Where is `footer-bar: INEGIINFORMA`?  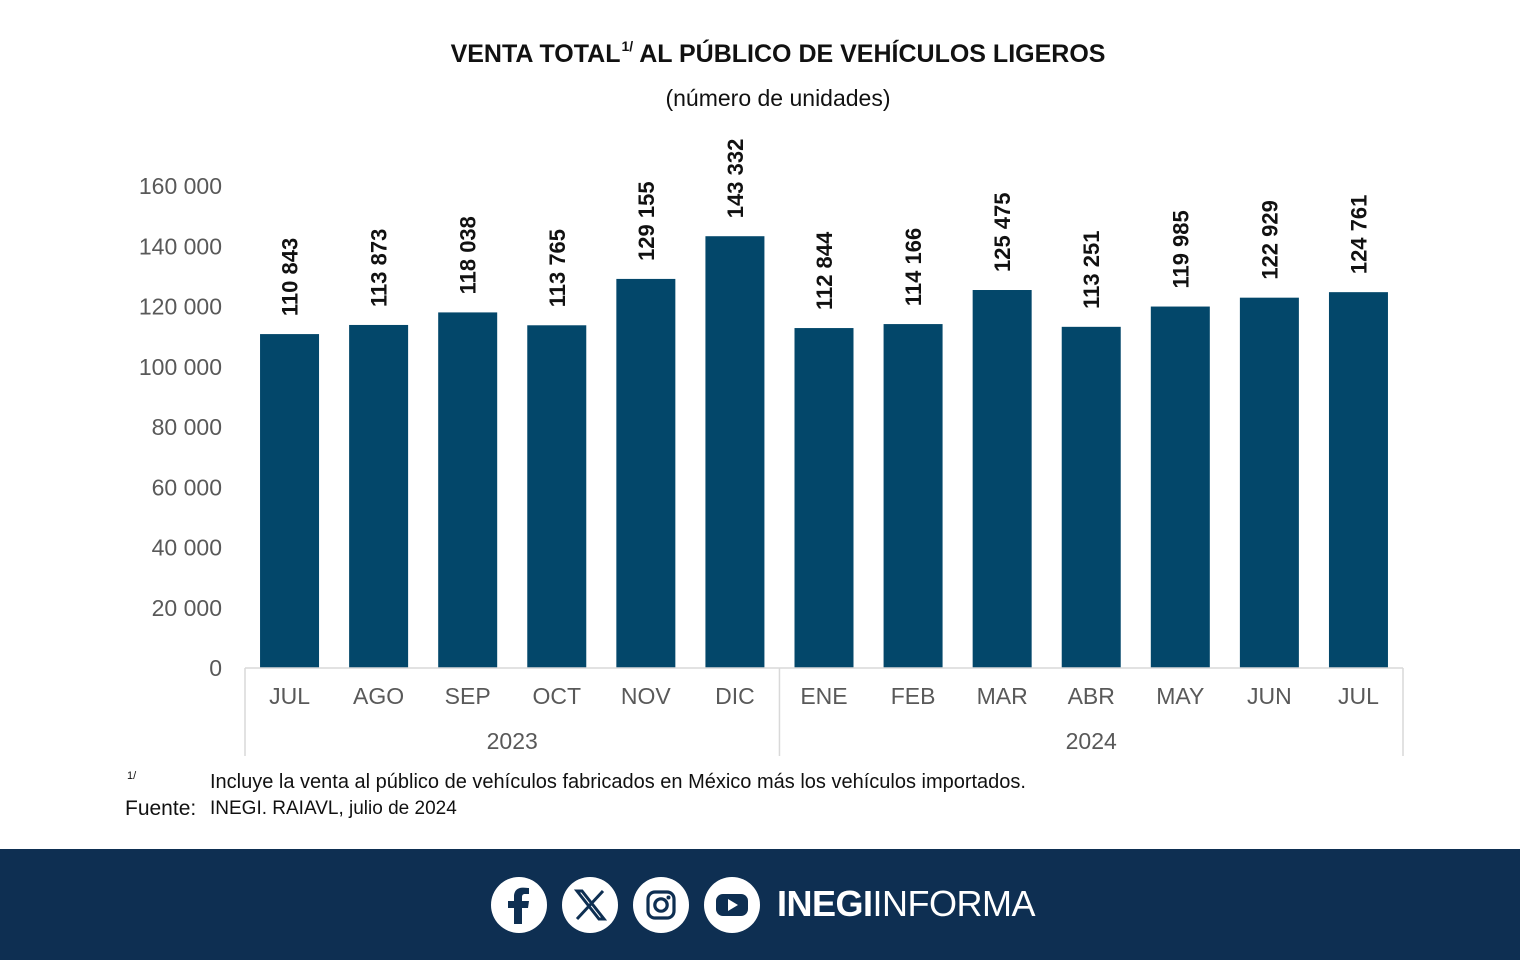 footer-bar: INEGIINFORMA is located at coordinates (760, 904).